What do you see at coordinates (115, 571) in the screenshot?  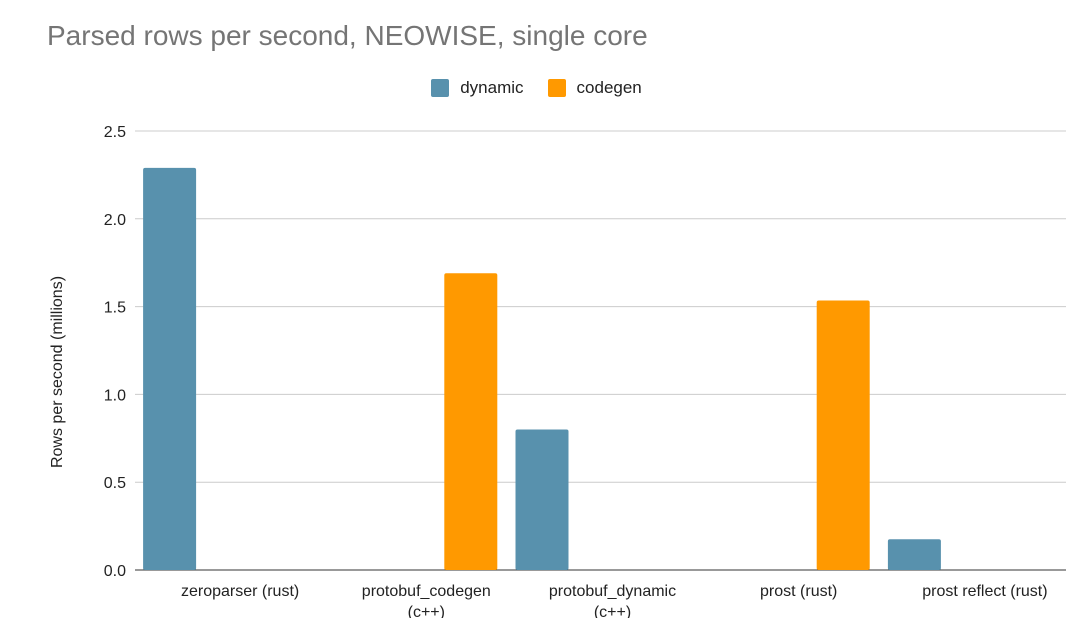 I see `y-tick-label: 0.0` at bounding box center [115, 571].